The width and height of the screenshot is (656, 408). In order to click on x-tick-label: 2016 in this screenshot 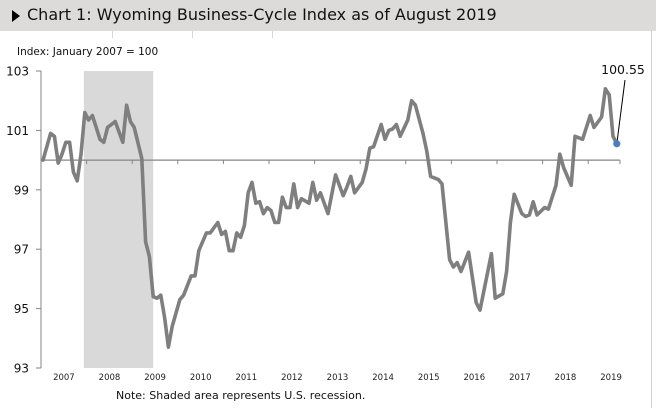, I will do `click(474, 378)`.